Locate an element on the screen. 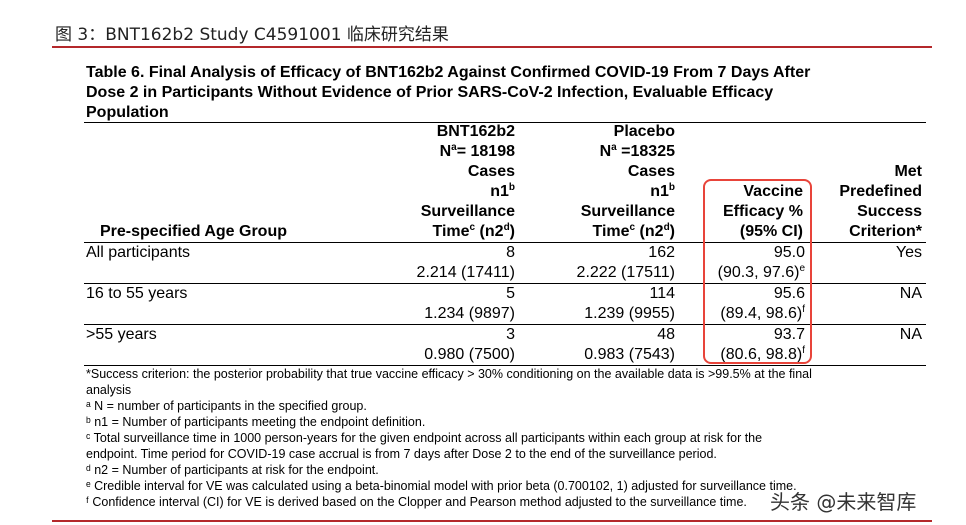 Image resolution: width=966 pixels, height=525 pixels. table-top-rule is located at coordinates (505, 122).